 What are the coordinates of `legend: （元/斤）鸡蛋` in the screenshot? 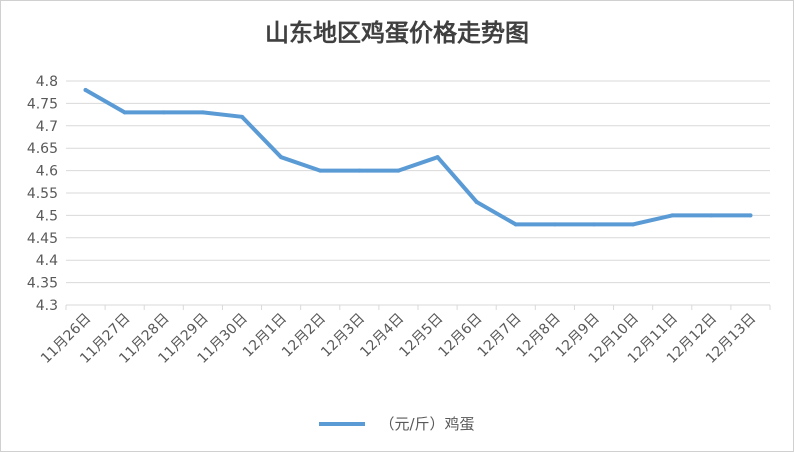 It's located at (397, 423).